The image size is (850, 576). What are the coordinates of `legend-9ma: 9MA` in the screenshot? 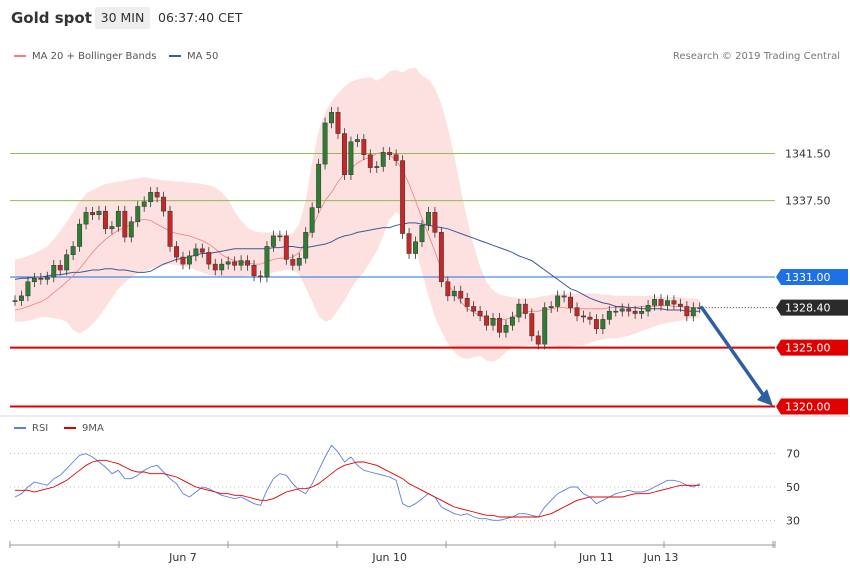 It's located at (84, 428).